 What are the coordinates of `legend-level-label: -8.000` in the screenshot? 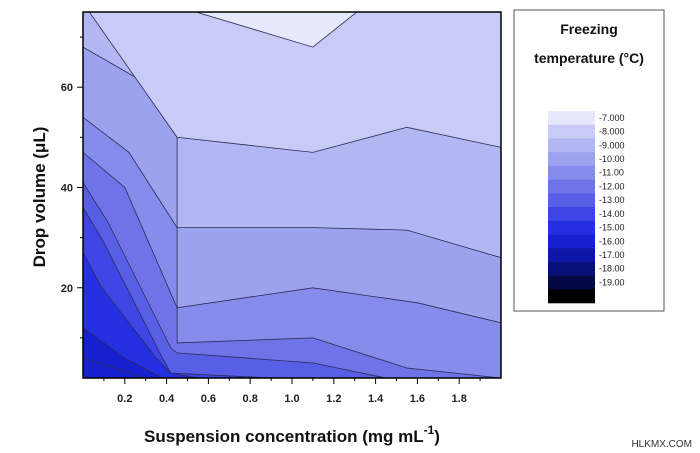 It's located at (612, 132).